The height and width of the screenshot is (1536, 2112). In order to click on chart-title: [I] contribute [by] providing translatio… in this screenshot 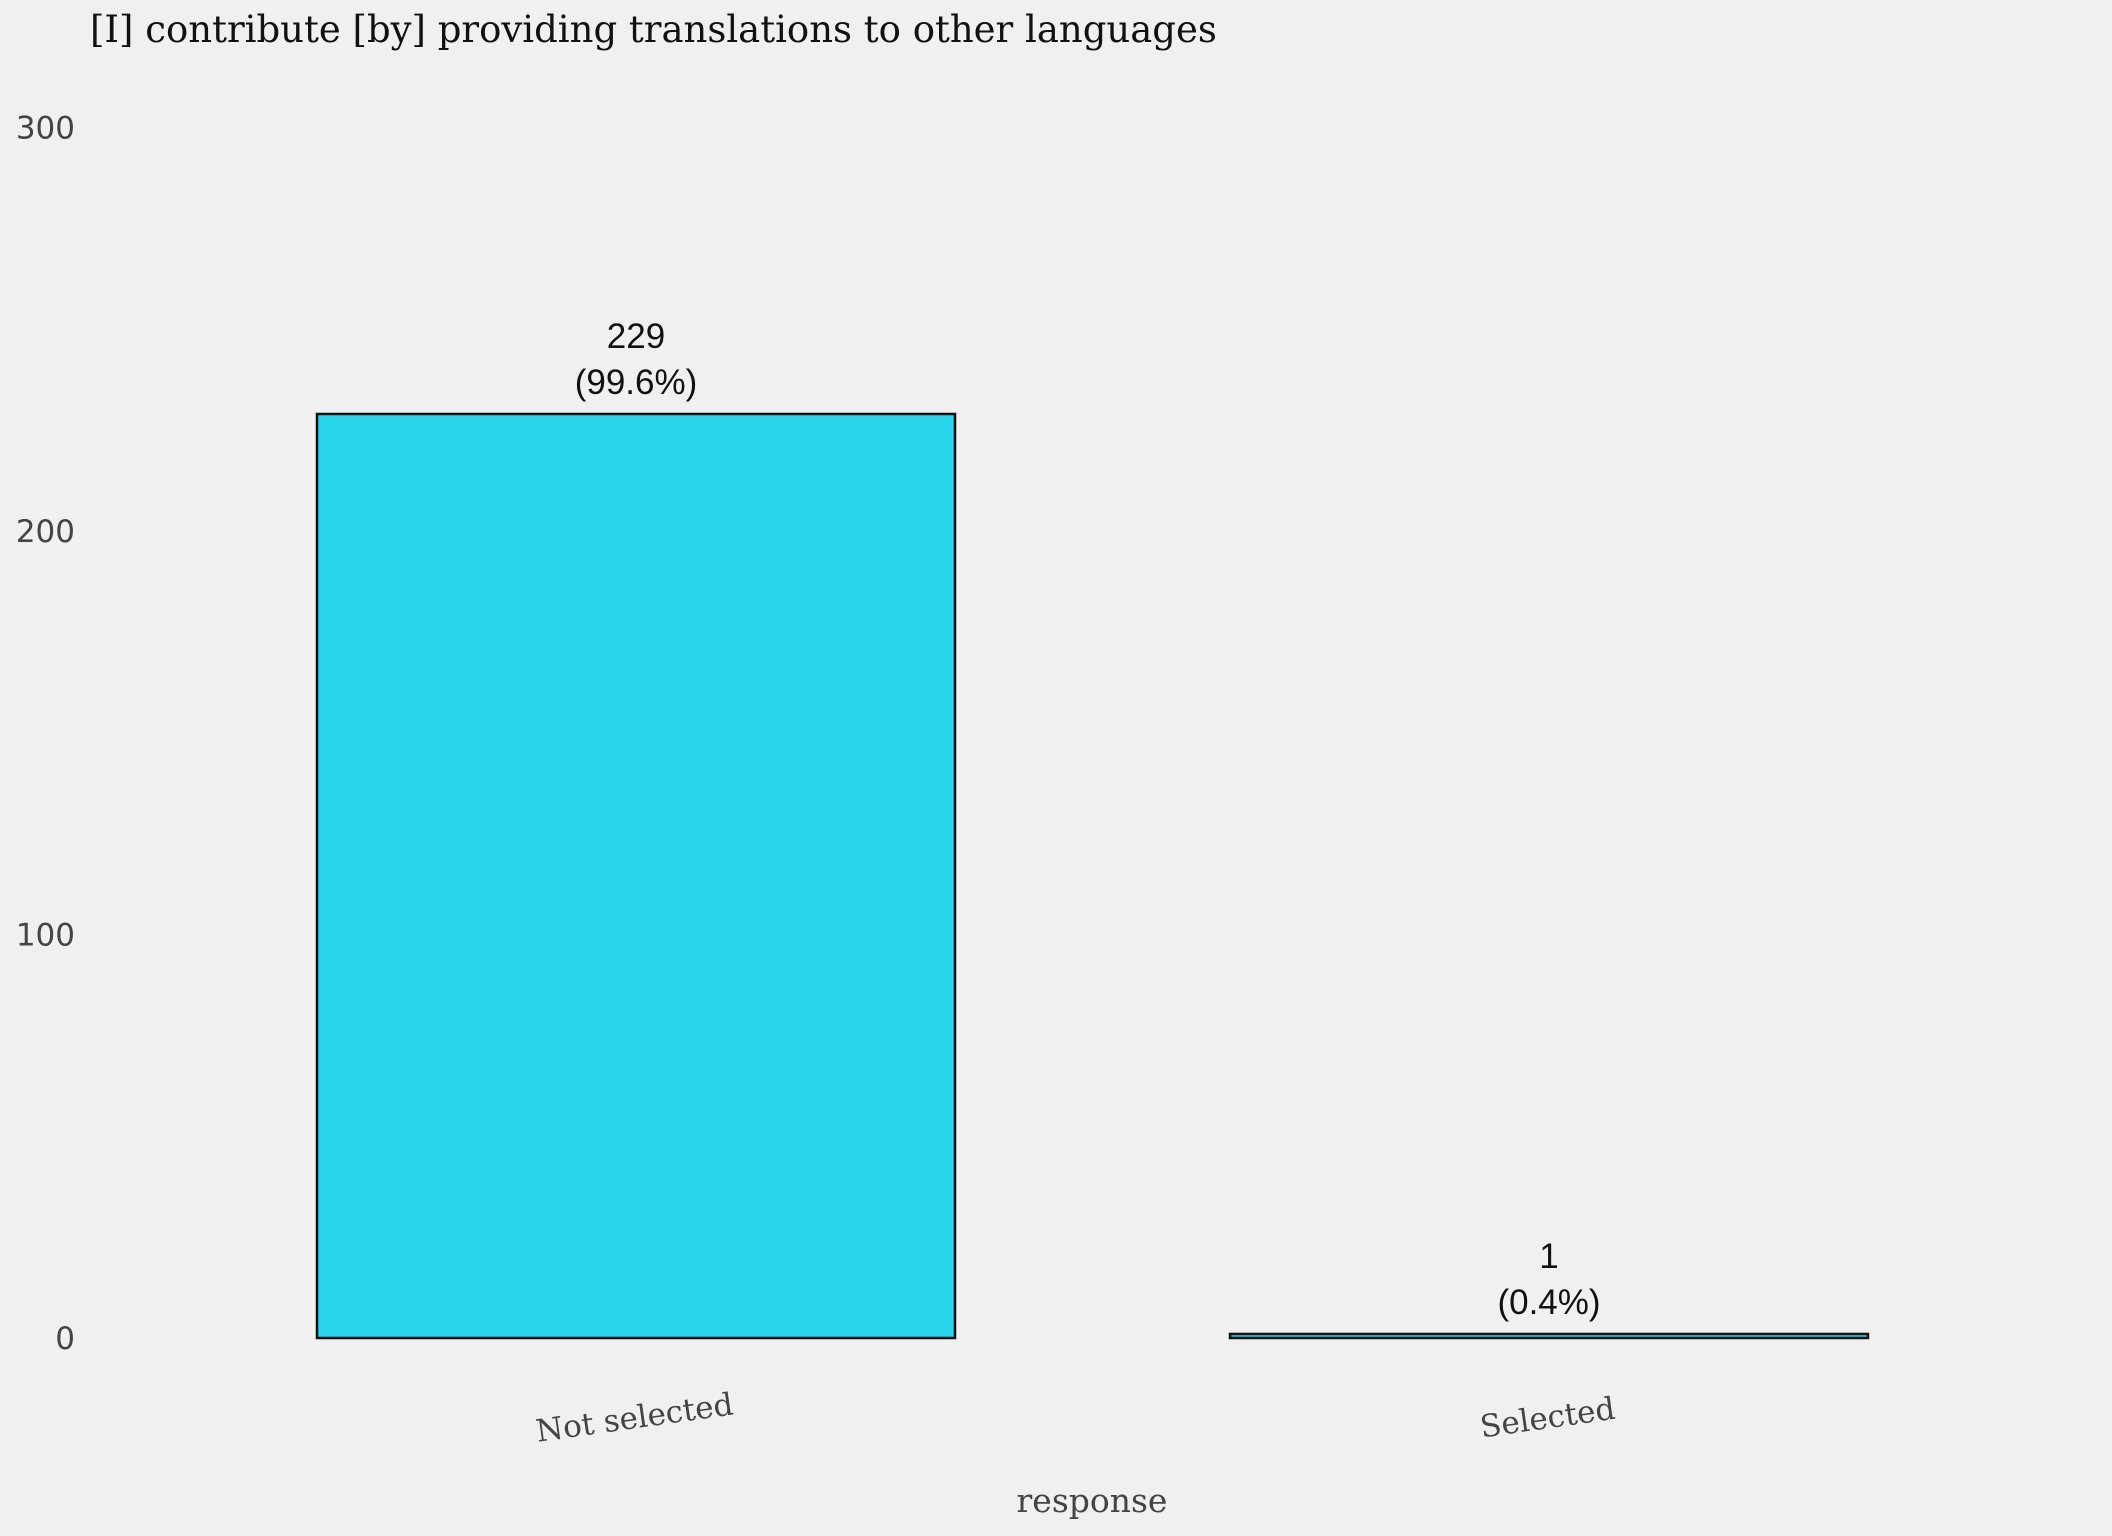, I will do `click(653, 29)`.